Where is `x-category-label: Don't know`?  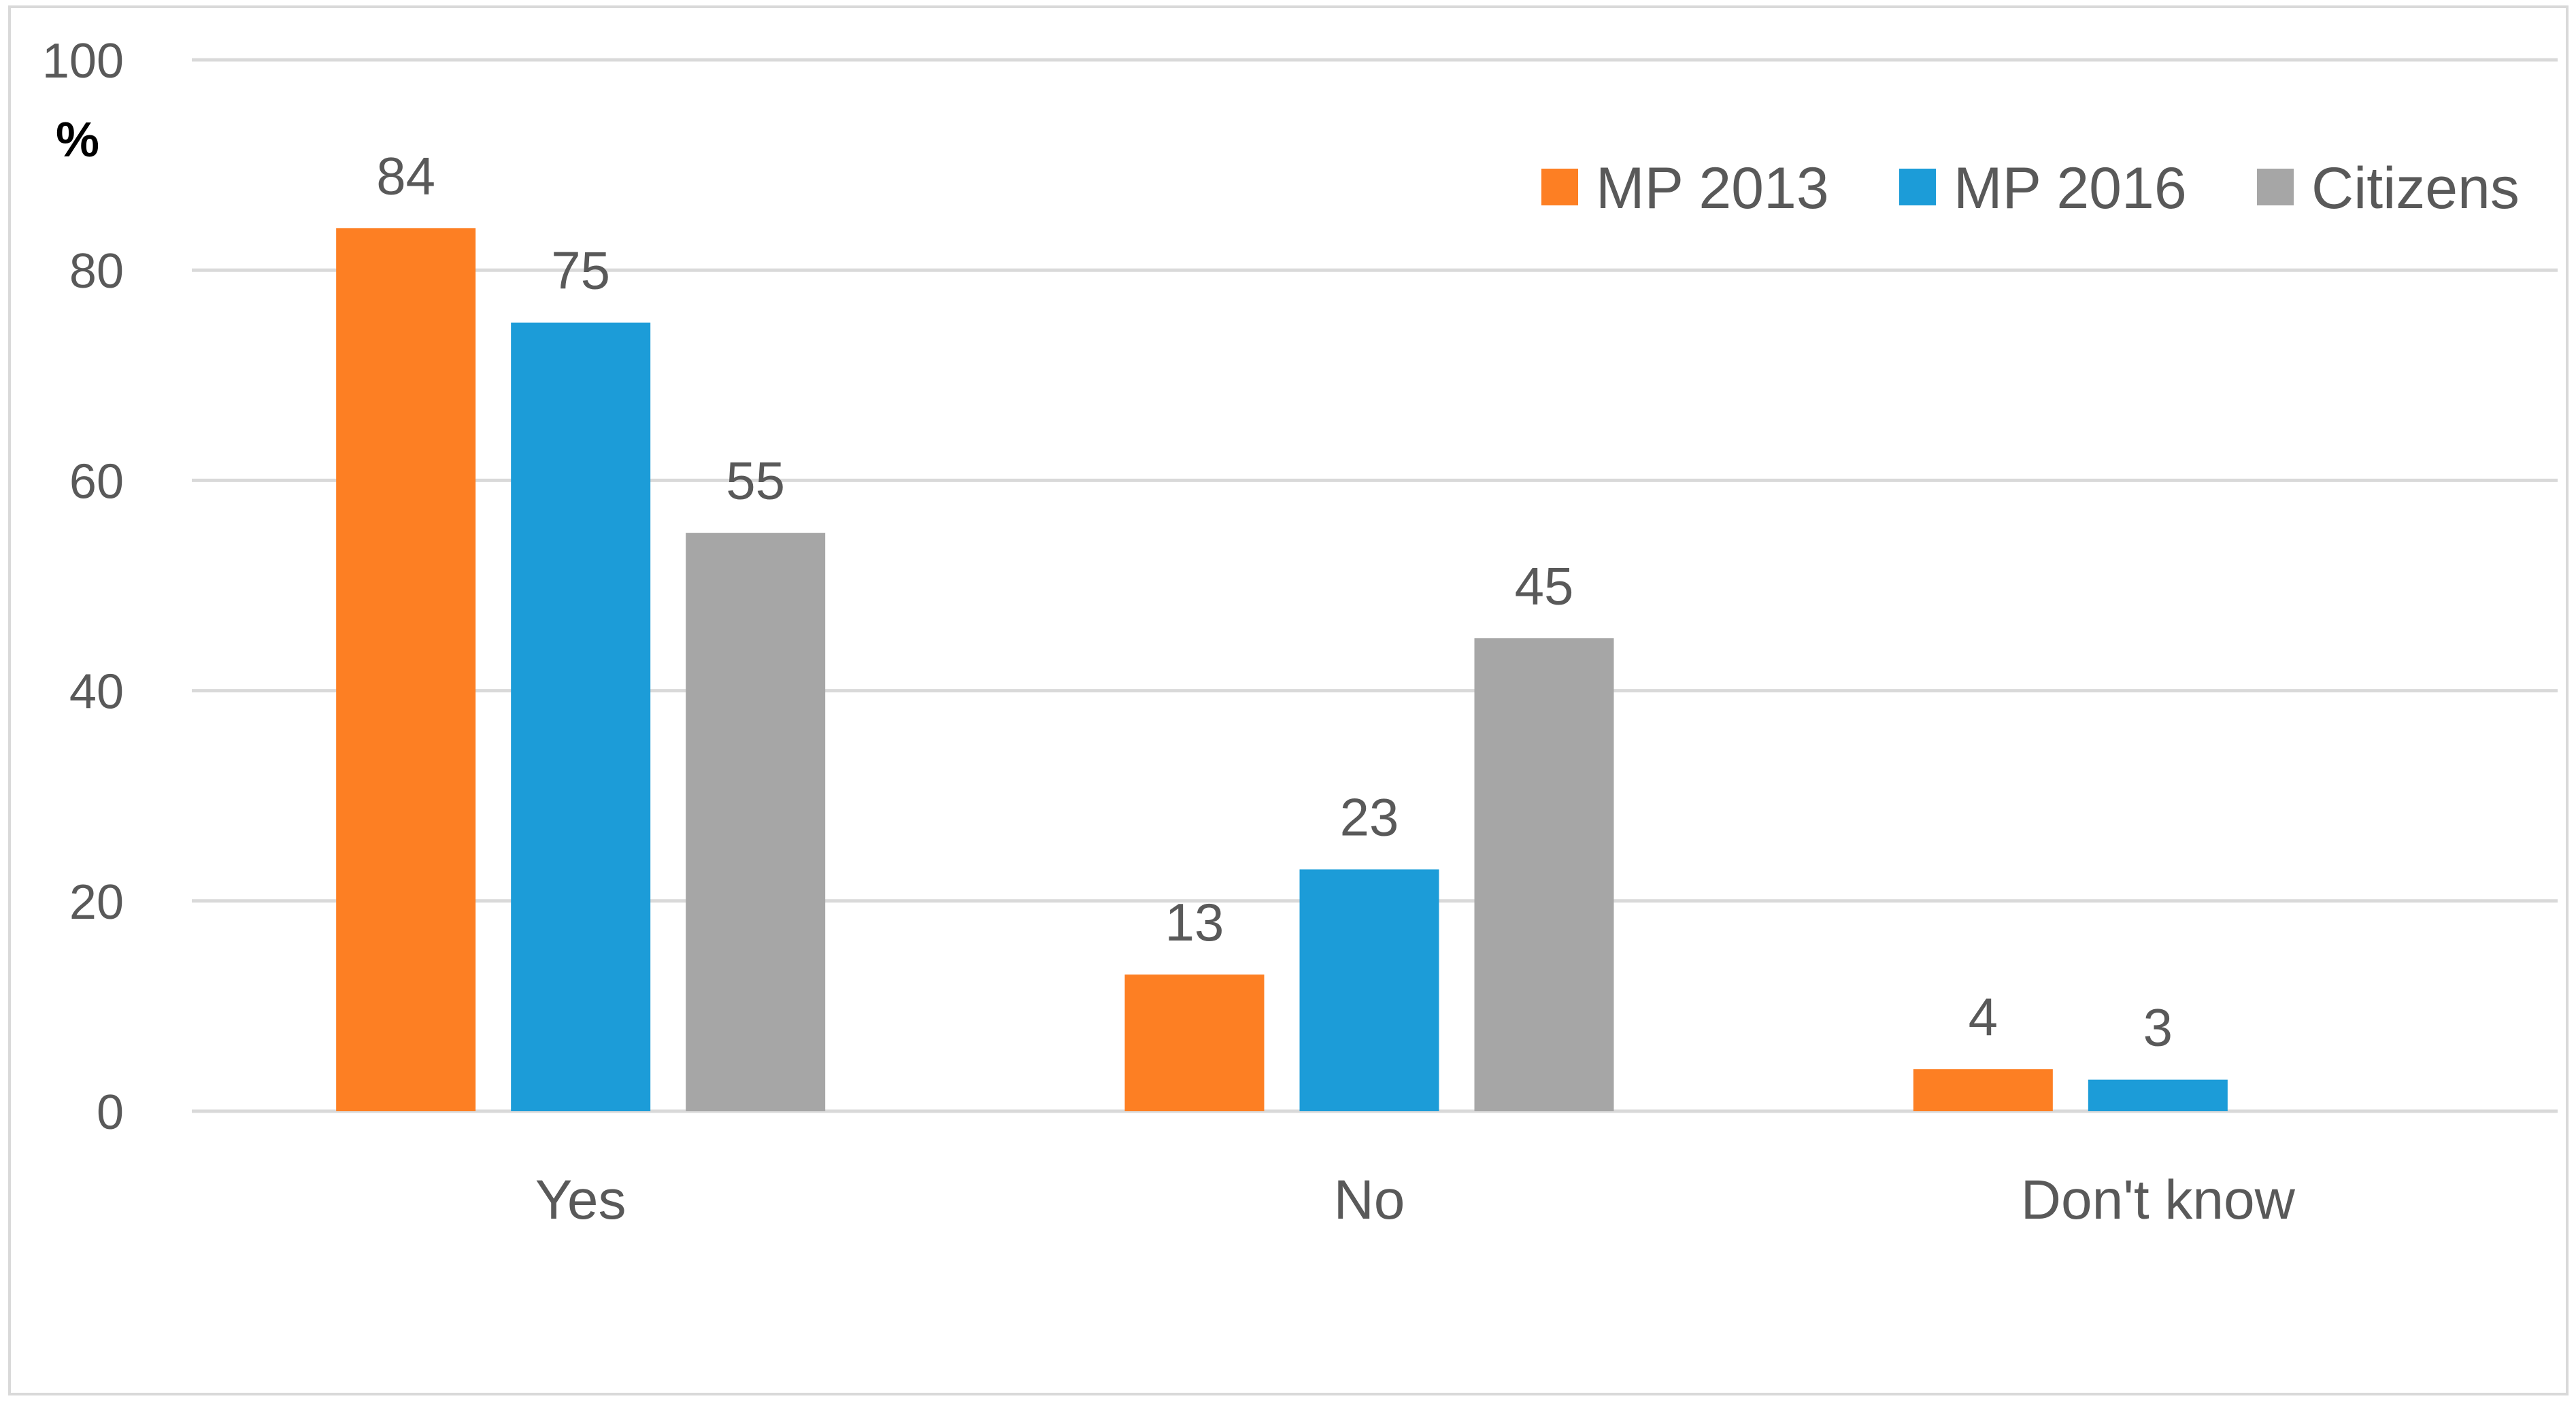 x-category-label: Don't know is located at coordinates (2158, 1200).